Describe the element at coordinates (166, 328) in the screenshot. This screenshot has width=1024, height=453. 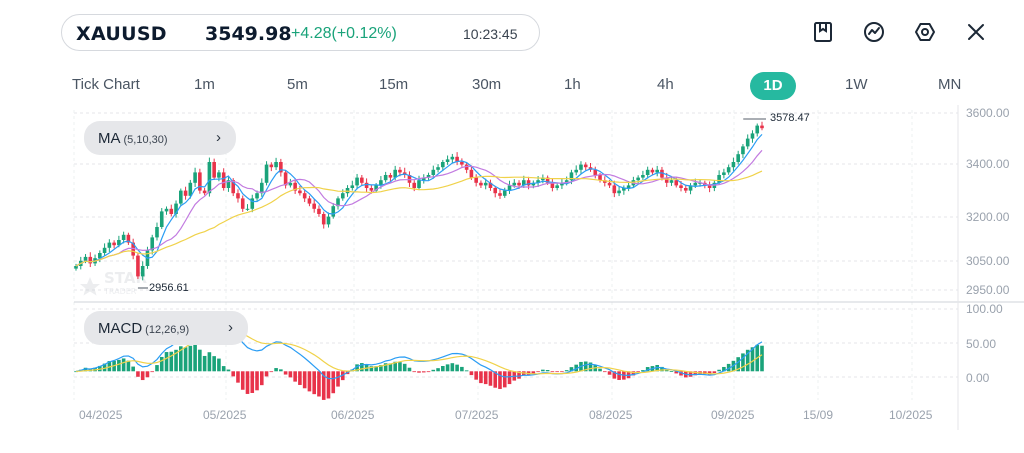
I see `macd-indicator-pill: MACD (12,26,9) ›` at that location.